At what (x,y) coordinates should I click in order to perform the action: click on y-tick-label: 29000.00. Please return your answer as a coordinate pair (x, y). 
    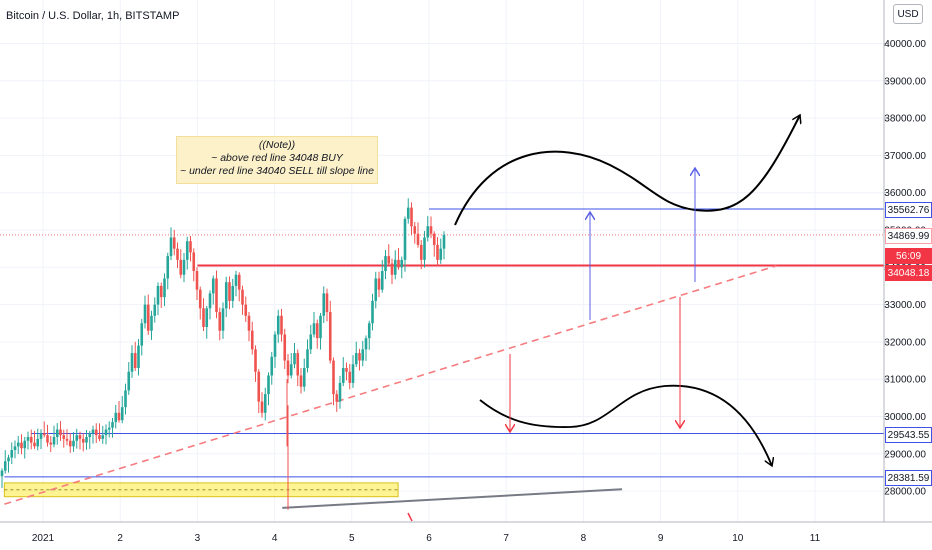
    Looking at the image, I should click on (905, 454).